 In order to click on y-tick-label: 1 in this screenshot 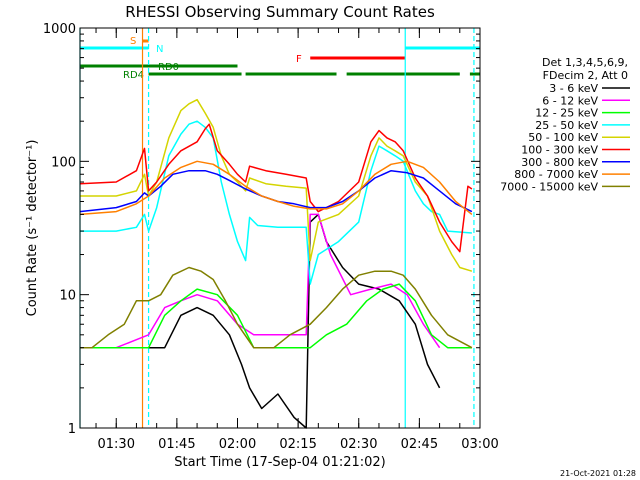, I will do `click(72, 429)`.